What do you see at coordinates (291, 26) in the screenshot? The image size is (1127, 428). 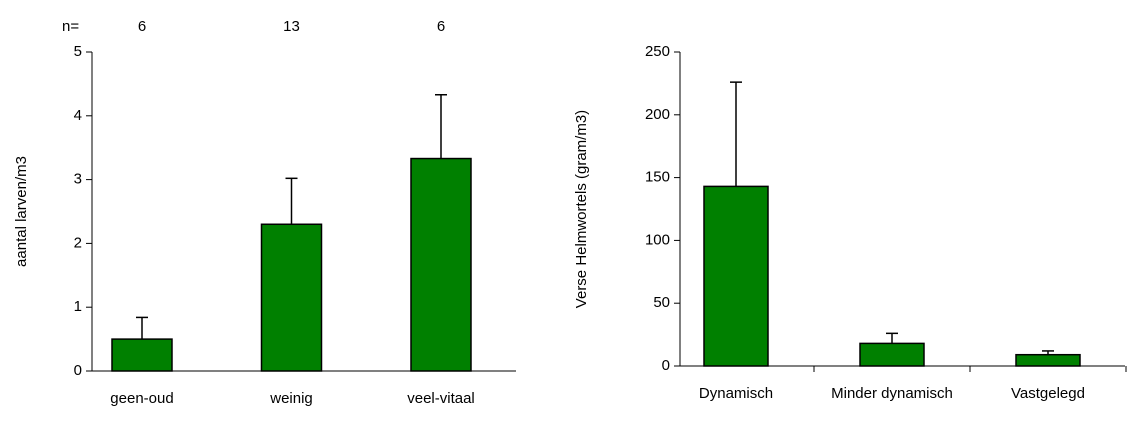 I see `n-value: 13` at bounding box center [291, 26].